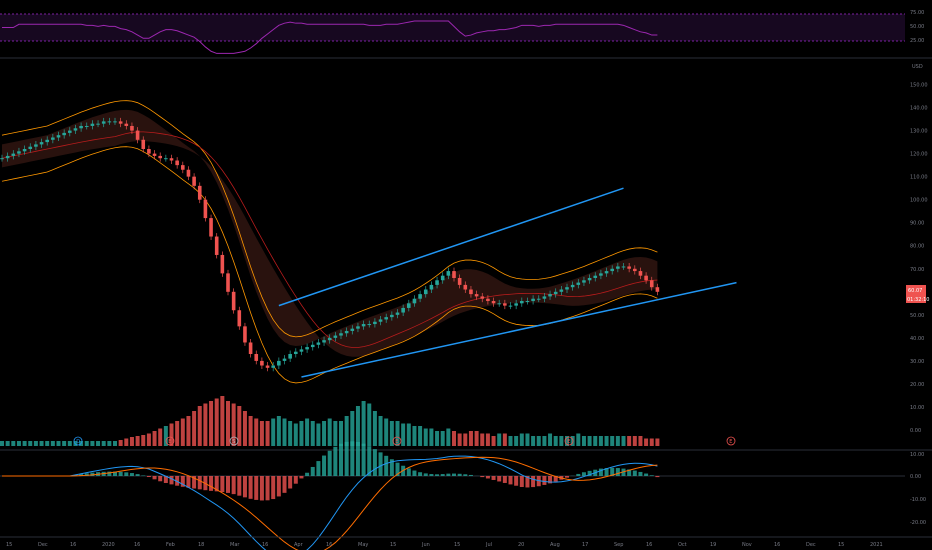 The width and height of the screenshot is (932, 550). What do you see at coordinates (919, 86) in the screenshot?
I see `price-tick: 150.00` at bounding box center [919, 86].